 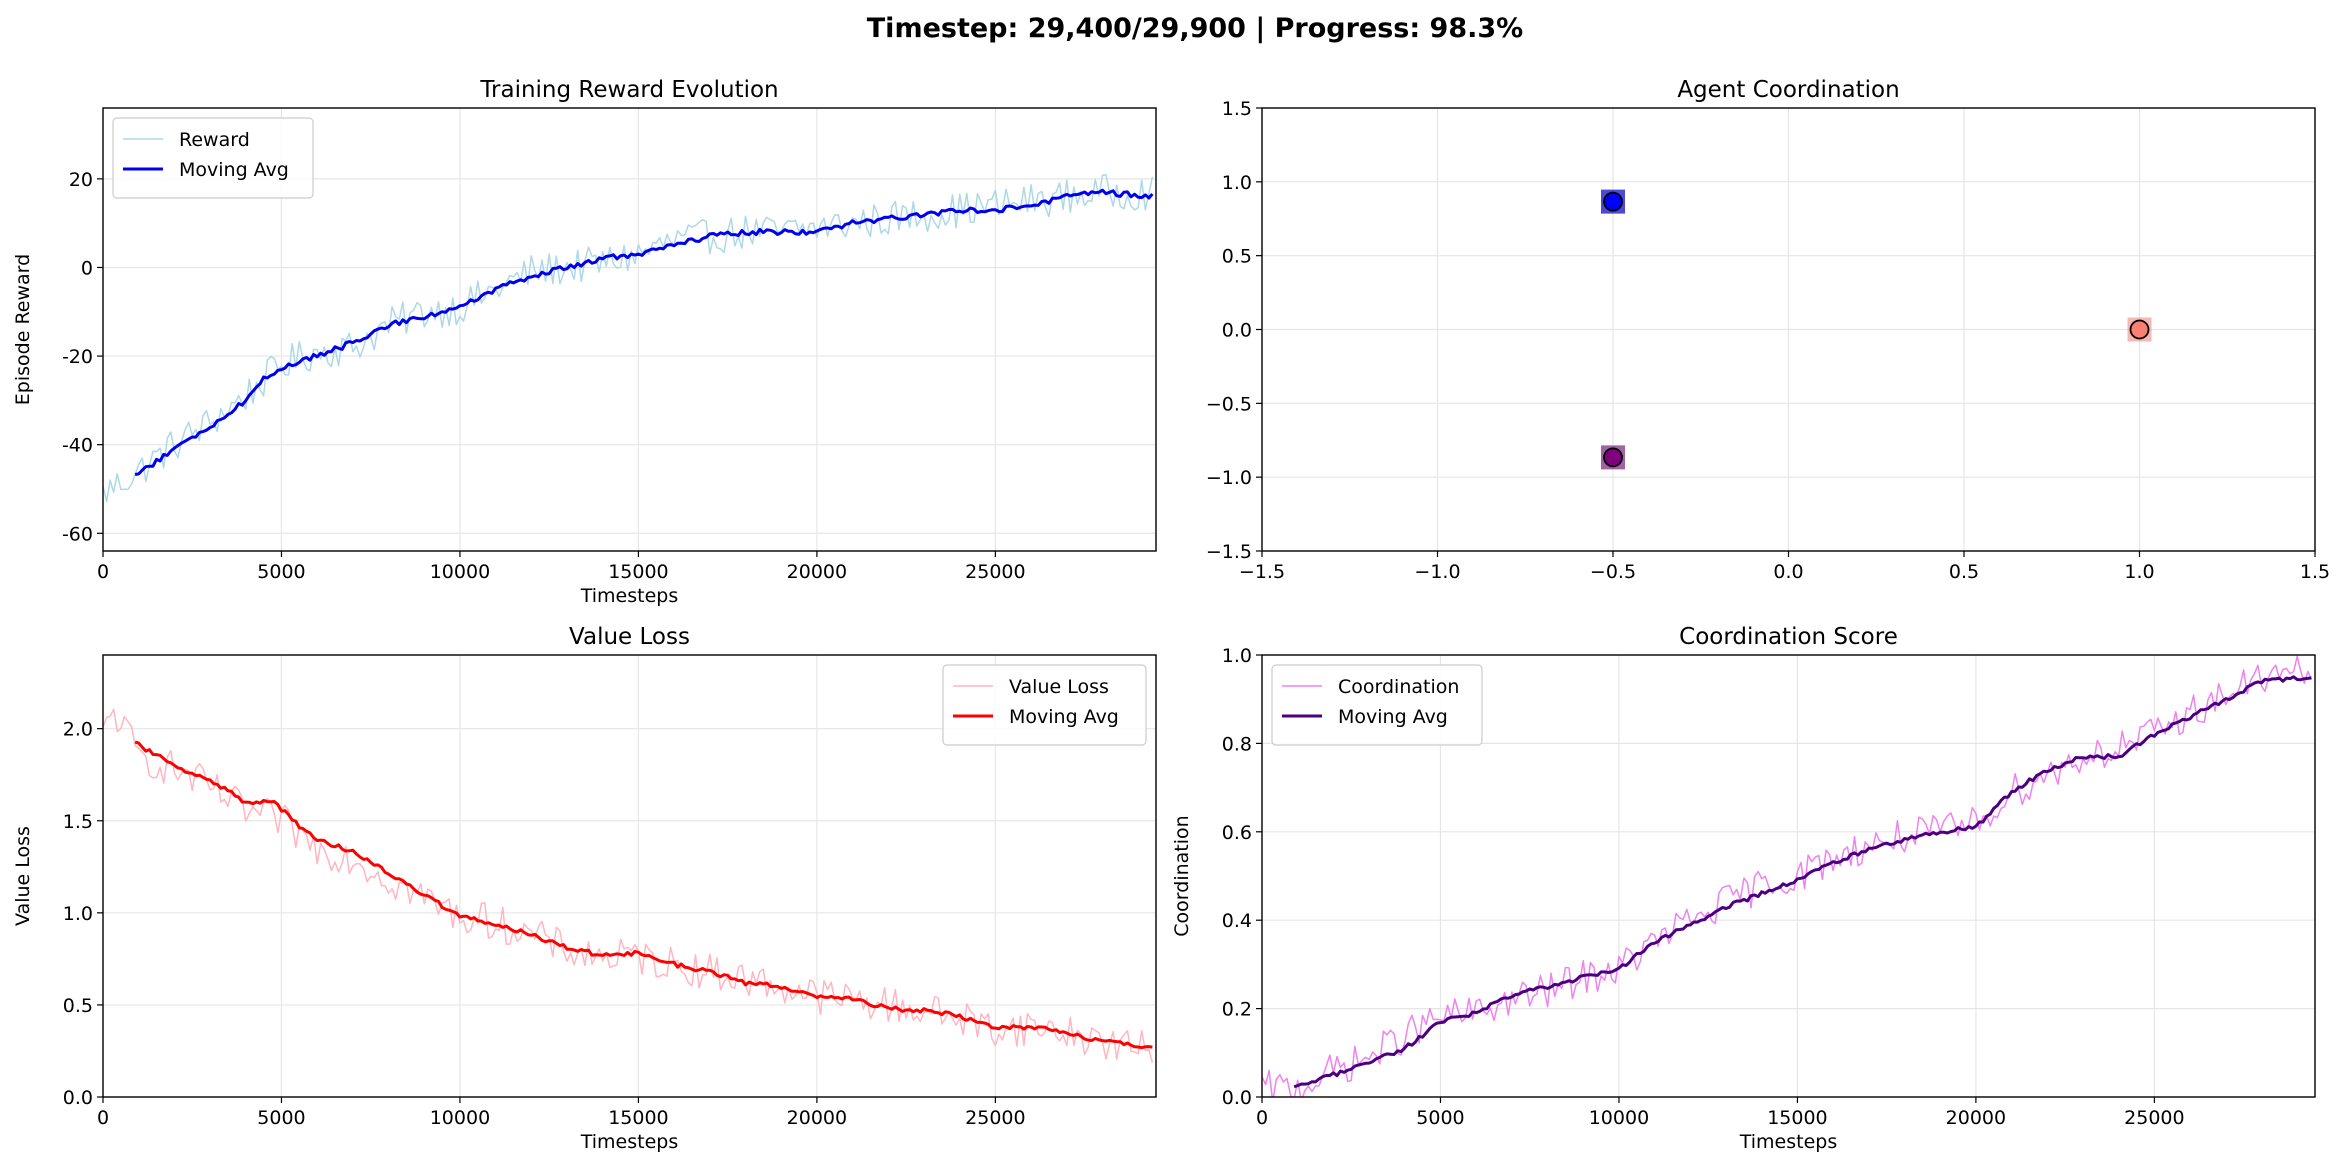 I want to click on axes-title: Agent Coordination, so click(x=1788, y=90).